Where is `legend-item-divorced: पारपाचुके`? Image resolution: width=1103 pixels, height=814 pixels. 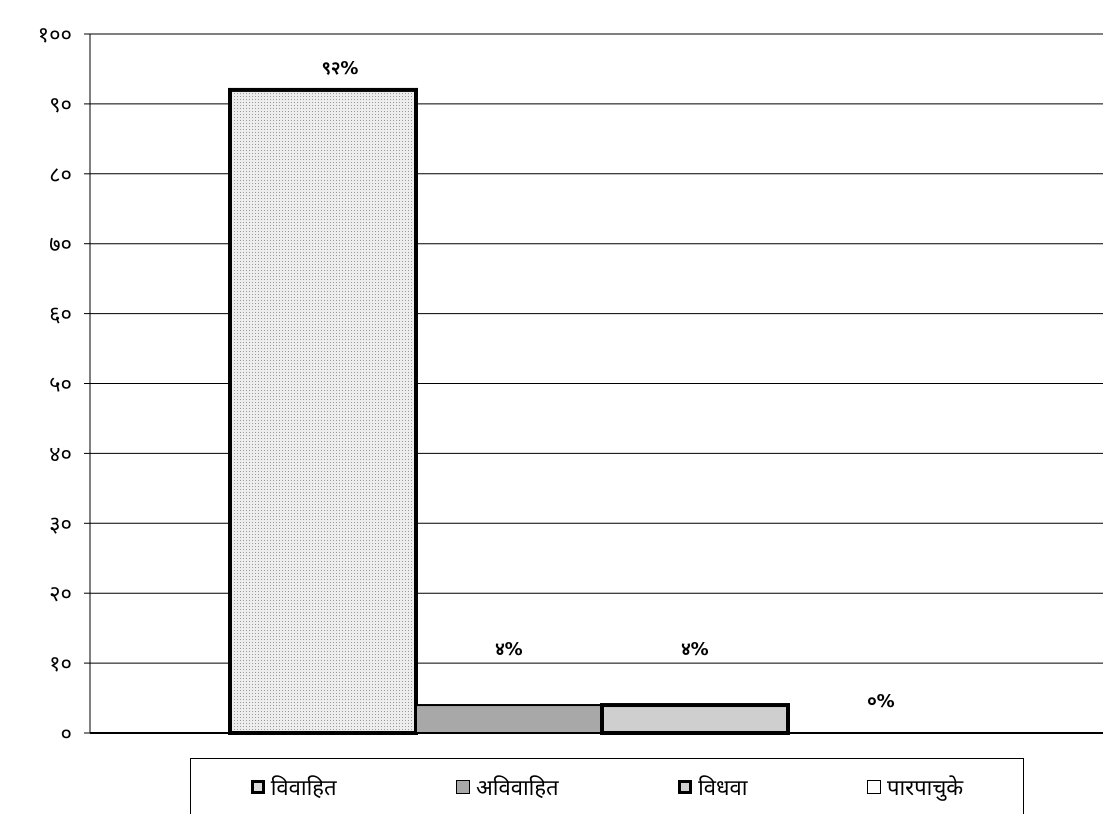
legend-item-divorced: पारपाचुके is located at coordinates (915, 787).